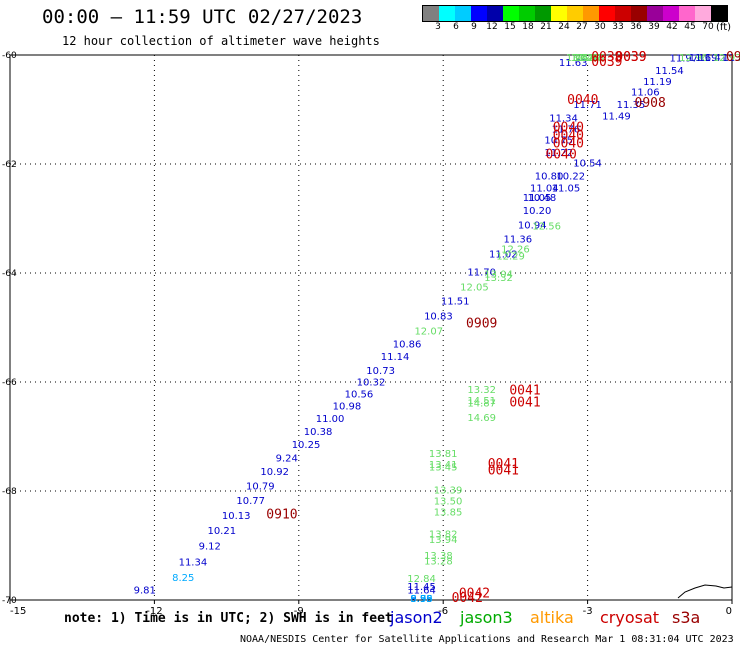 This screenshot has height=650, width=740. What do you see at coordinates (193, 563) in the screenshot?
I see `swh-point-label: 11.34` at bounding box center [193, 563].